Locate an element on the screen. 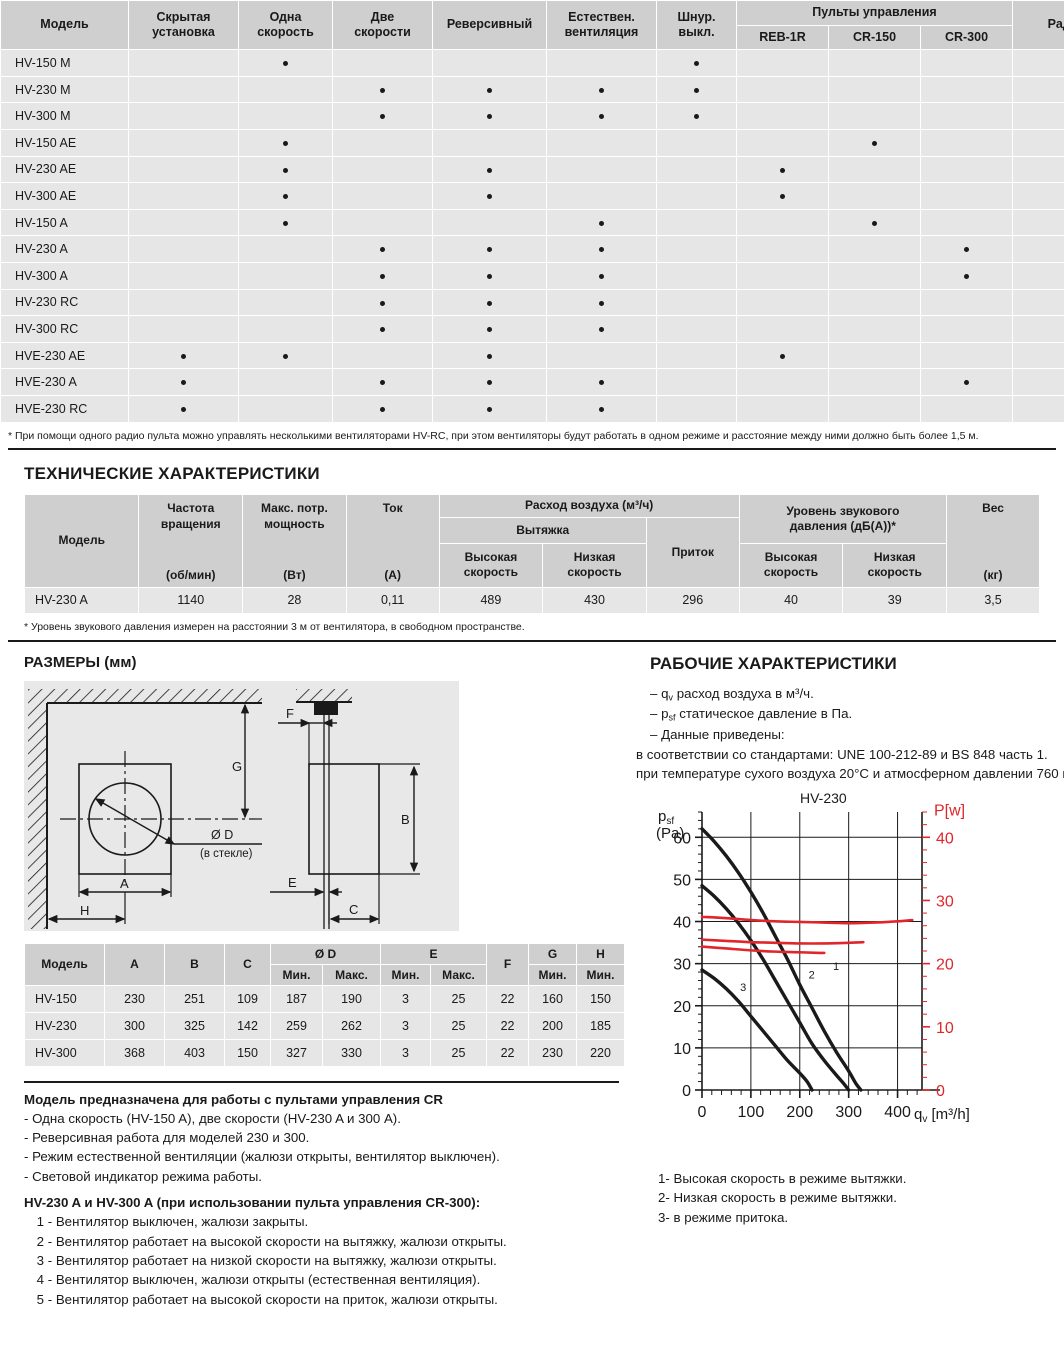 This screenshot has width=1064, height=1347. dim-cell-D-min: 259 is located at coordinates (296, 1025).